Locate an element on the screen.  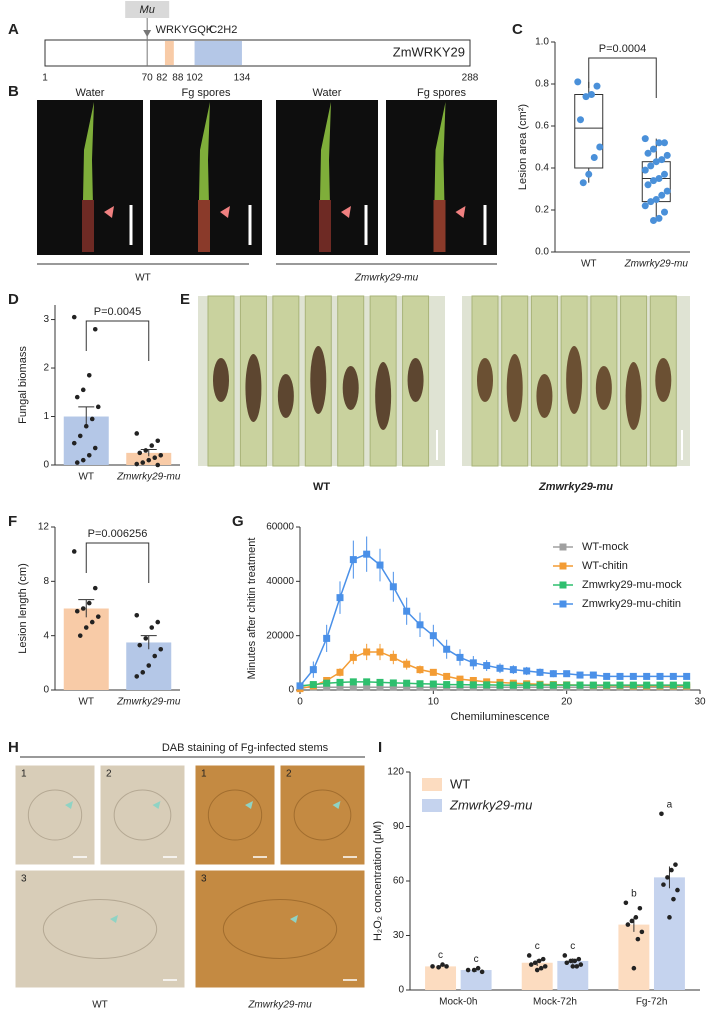
y-axis-label: Fungal biomass is located at coordinates (23, 385).